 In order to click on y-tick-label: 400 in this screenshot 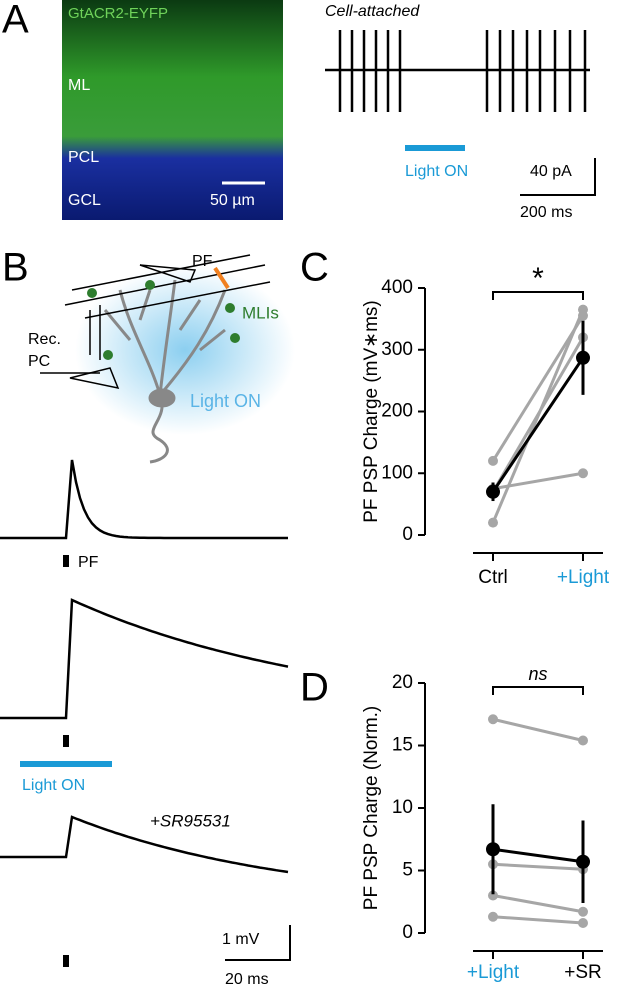, I will do `click(397, 287)`.